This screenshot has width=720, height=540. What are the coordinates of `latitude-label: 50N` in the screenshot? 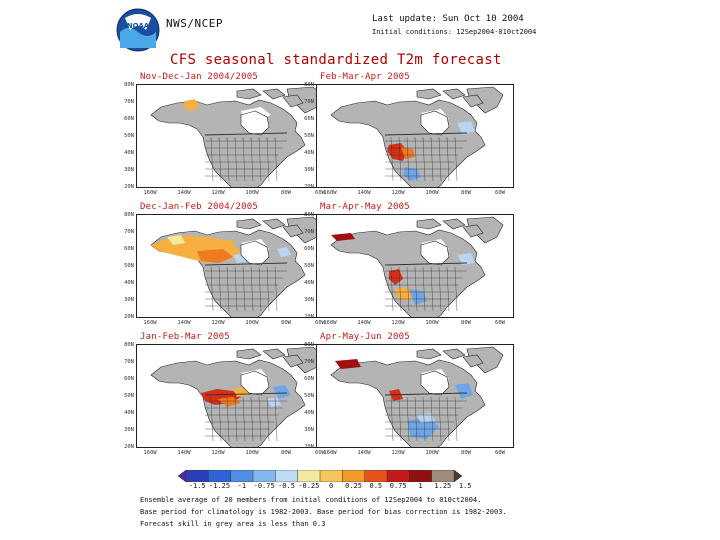 It's located at (129, 266).